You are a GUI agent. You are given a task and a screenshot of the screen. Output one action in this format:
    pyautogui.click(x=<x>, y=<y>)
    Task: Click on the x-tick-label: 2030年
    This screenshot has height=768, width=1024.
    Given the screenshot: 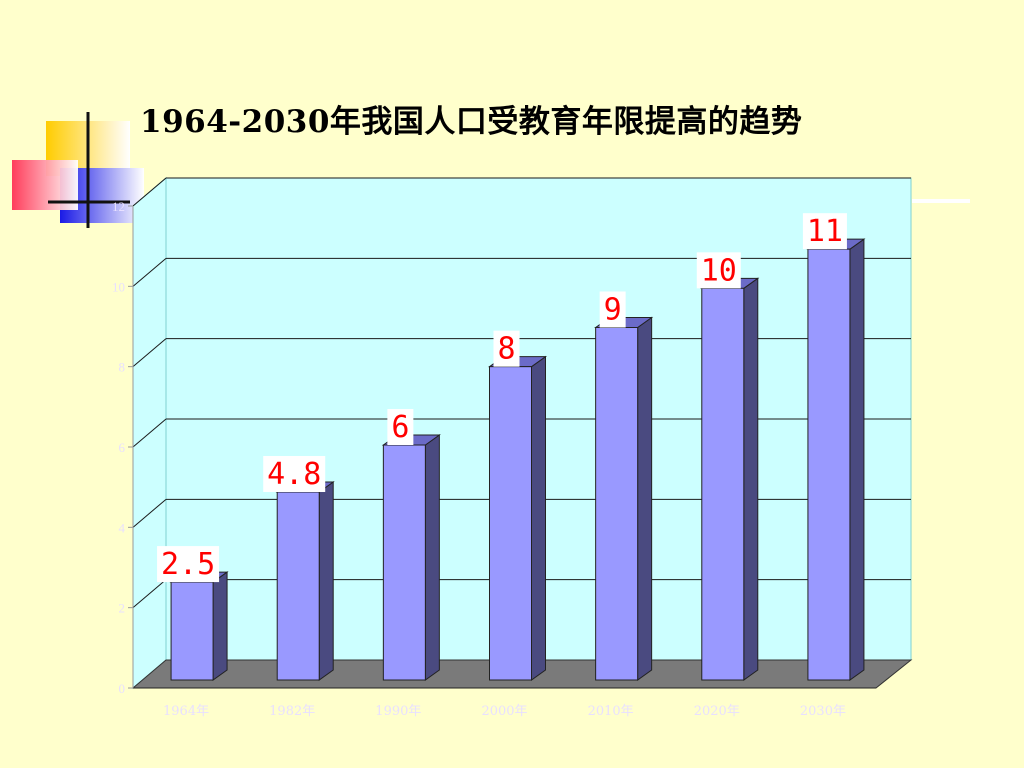 What is the action you would take?
    pyautogui.click(x=823, y=711)
    